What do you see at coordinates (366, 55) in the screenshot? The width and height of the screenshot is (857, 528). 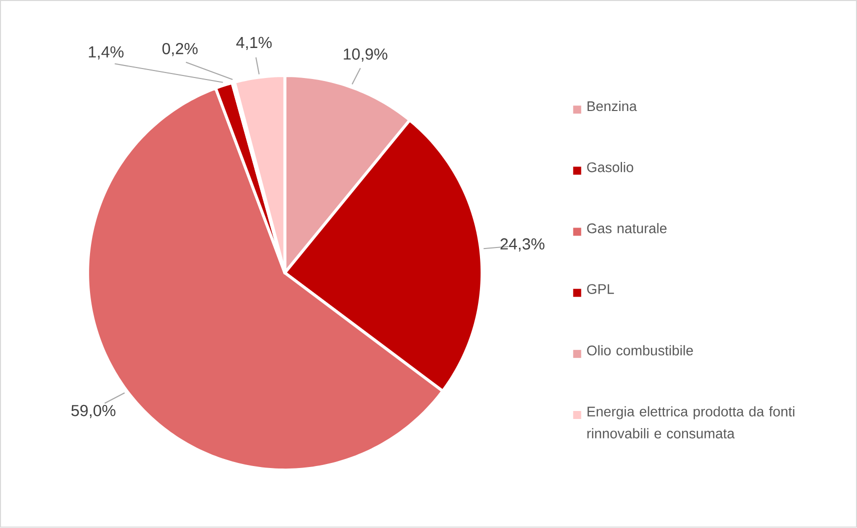 I see `data-label: 10,9%` at bounding box center [366, 55].